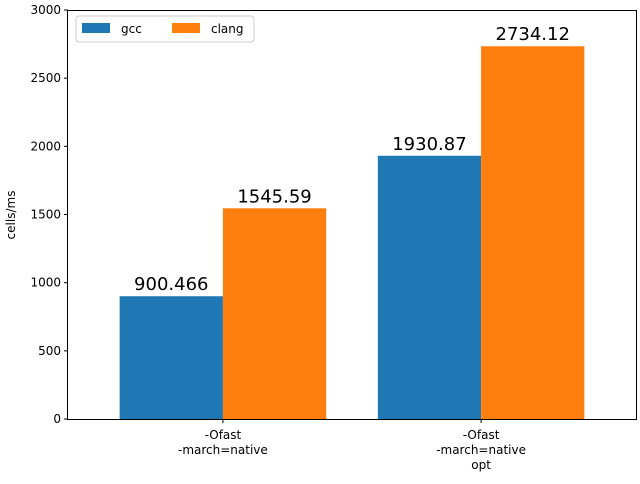 The height and width of the screenshot is (484, 640). What do you see at coordinates (533, 34) in the screenshot?
I see `data-label-clang-1: 2734.12` at bounding box center [533, 34].